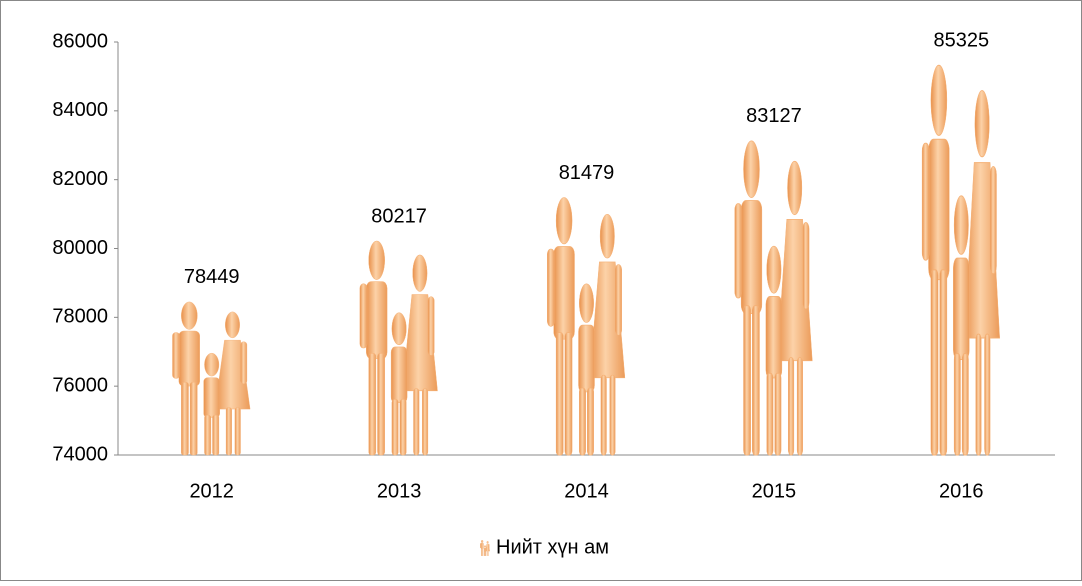  I want to click on y-tick-label: 86000, so click(80, 41).